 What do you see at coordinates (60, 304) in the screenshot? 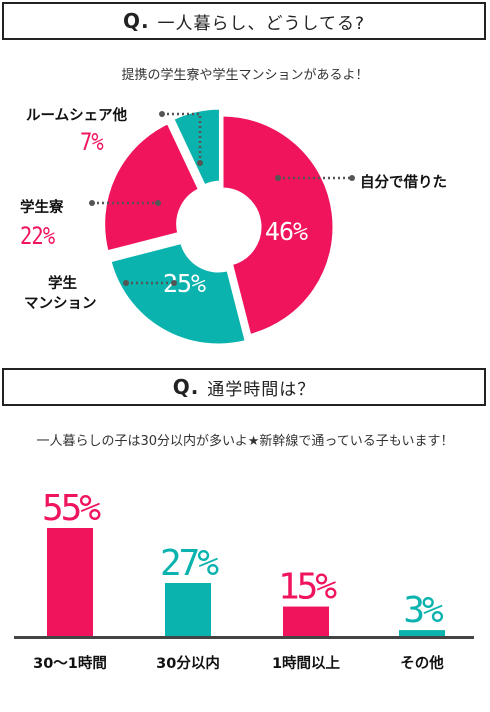
I see `pie-label-mansion-2: マンション` at bounding box center [60, 304].